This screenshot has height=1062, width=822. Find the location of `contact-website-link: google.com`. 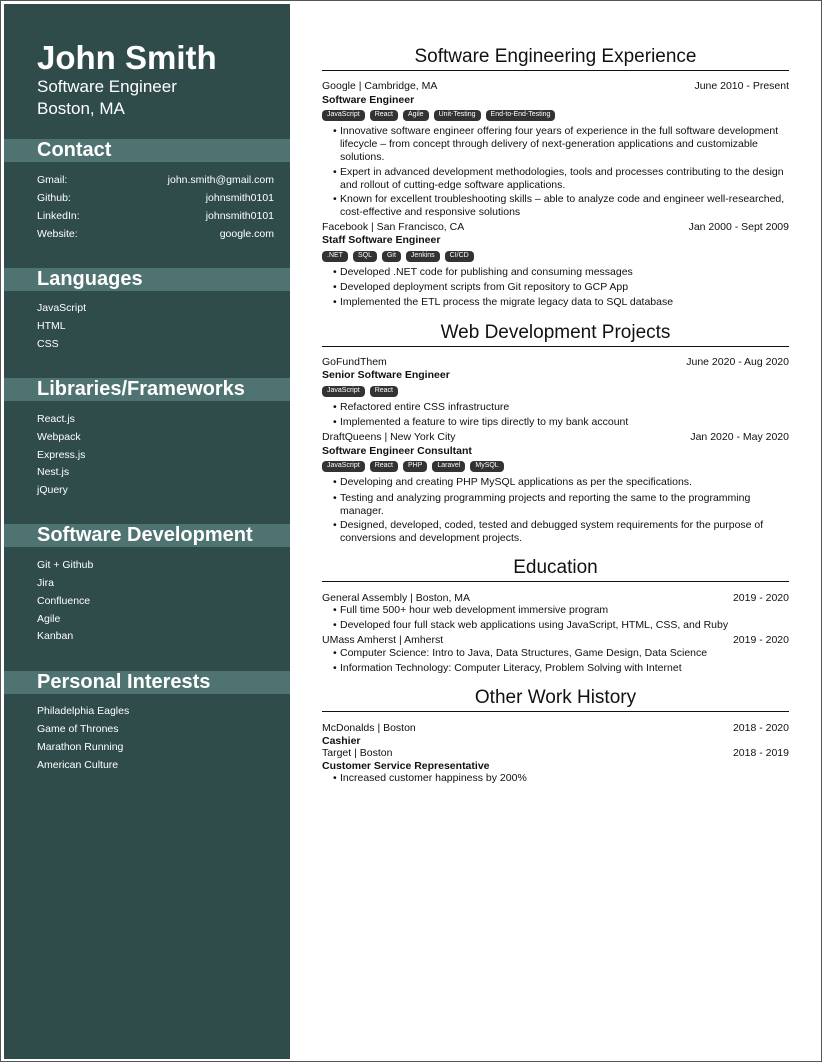

contact-website-link: google.com is located at coordinates (246, 234).